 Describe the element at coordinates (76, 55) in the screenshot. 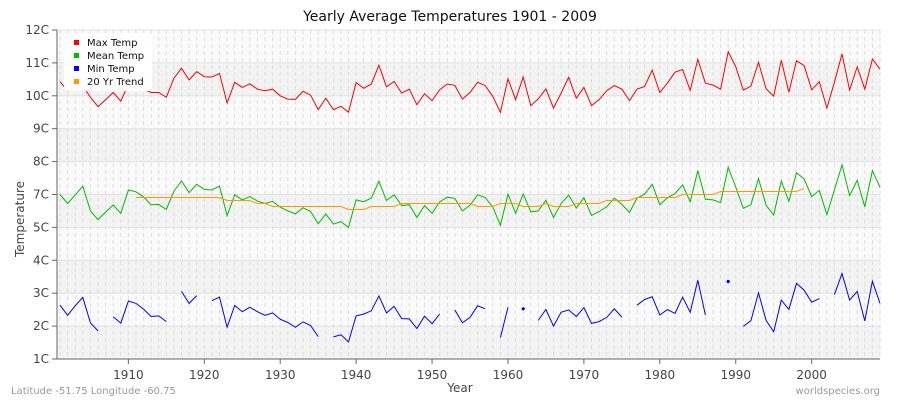

I see `legend-swatch-mean-temp` at that location.